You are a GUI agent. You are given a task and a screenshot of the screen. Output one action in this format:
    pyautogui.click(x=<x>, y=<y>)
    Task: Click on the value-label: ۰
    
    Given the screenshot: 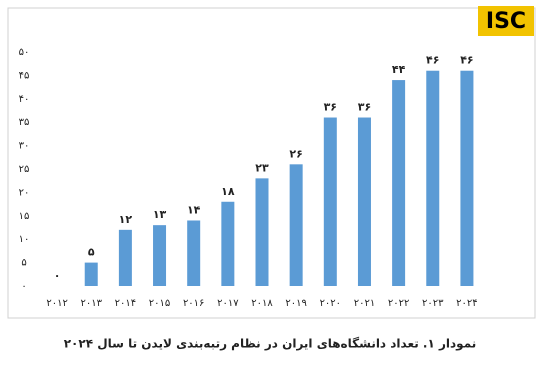 What is the action you would take?
    pyautogui.click(x=57, y=275)
    